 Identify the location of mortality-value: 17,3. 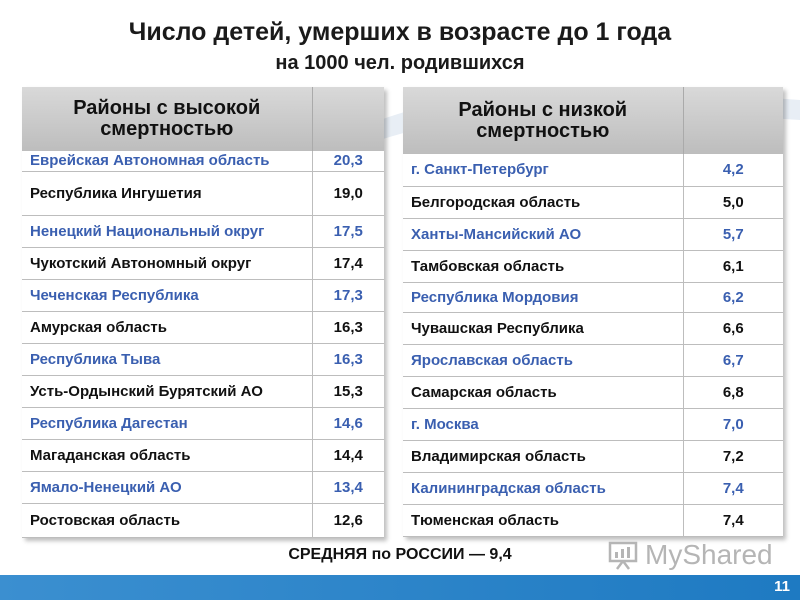
(347, 295).